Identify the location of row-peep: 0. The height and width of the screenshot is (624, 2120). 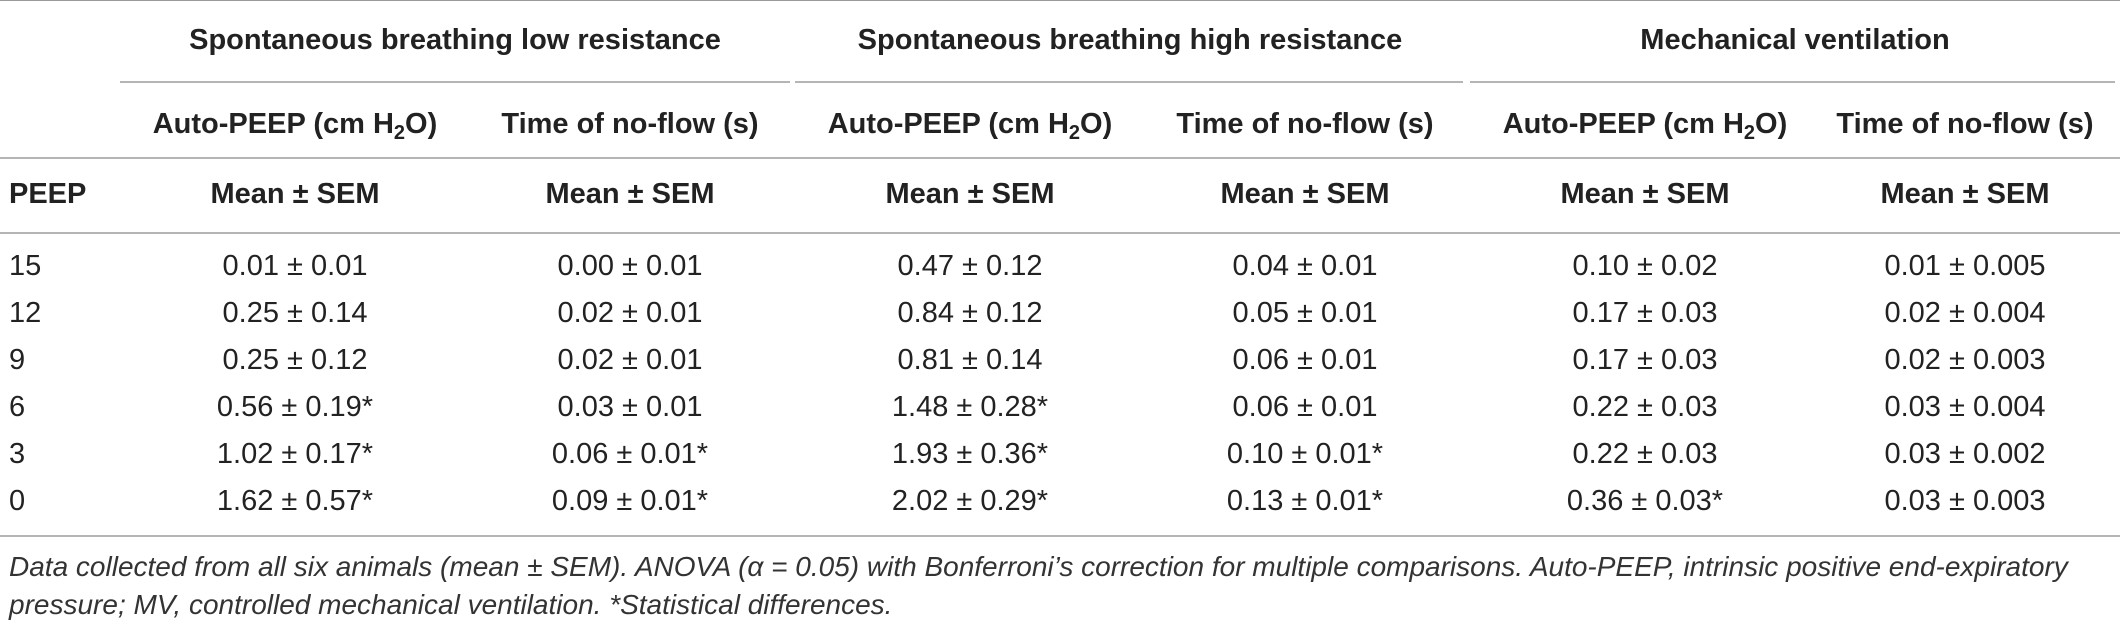
(17, 501).